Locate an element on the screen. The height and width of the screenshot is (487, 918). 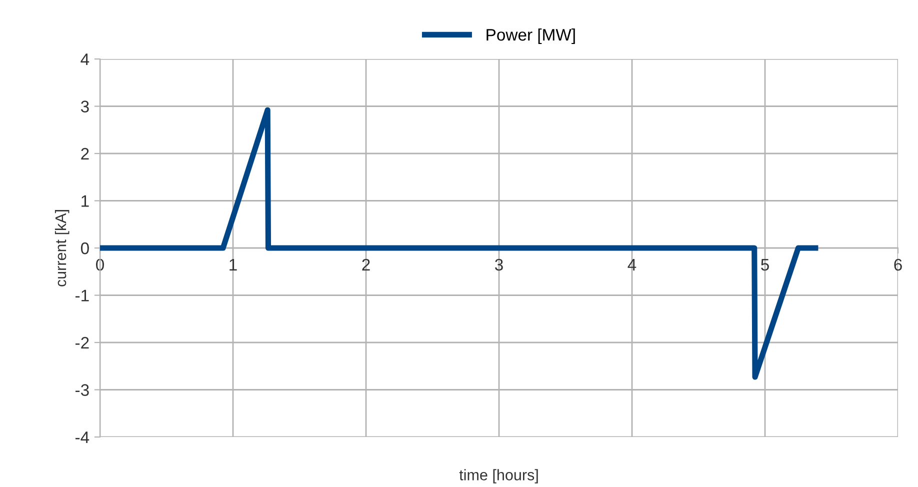
x-tick-label: 1 is located at coordinates (233, 264).